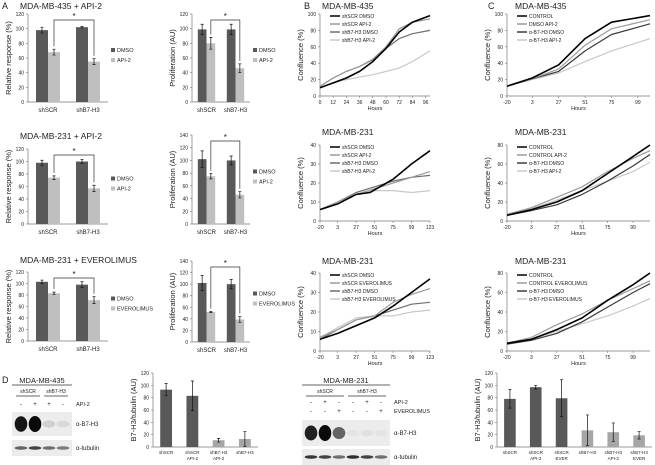  Describe the element at coordinates (413, 103) in the screenshot. I see `x-tick-label: 84` at that location.